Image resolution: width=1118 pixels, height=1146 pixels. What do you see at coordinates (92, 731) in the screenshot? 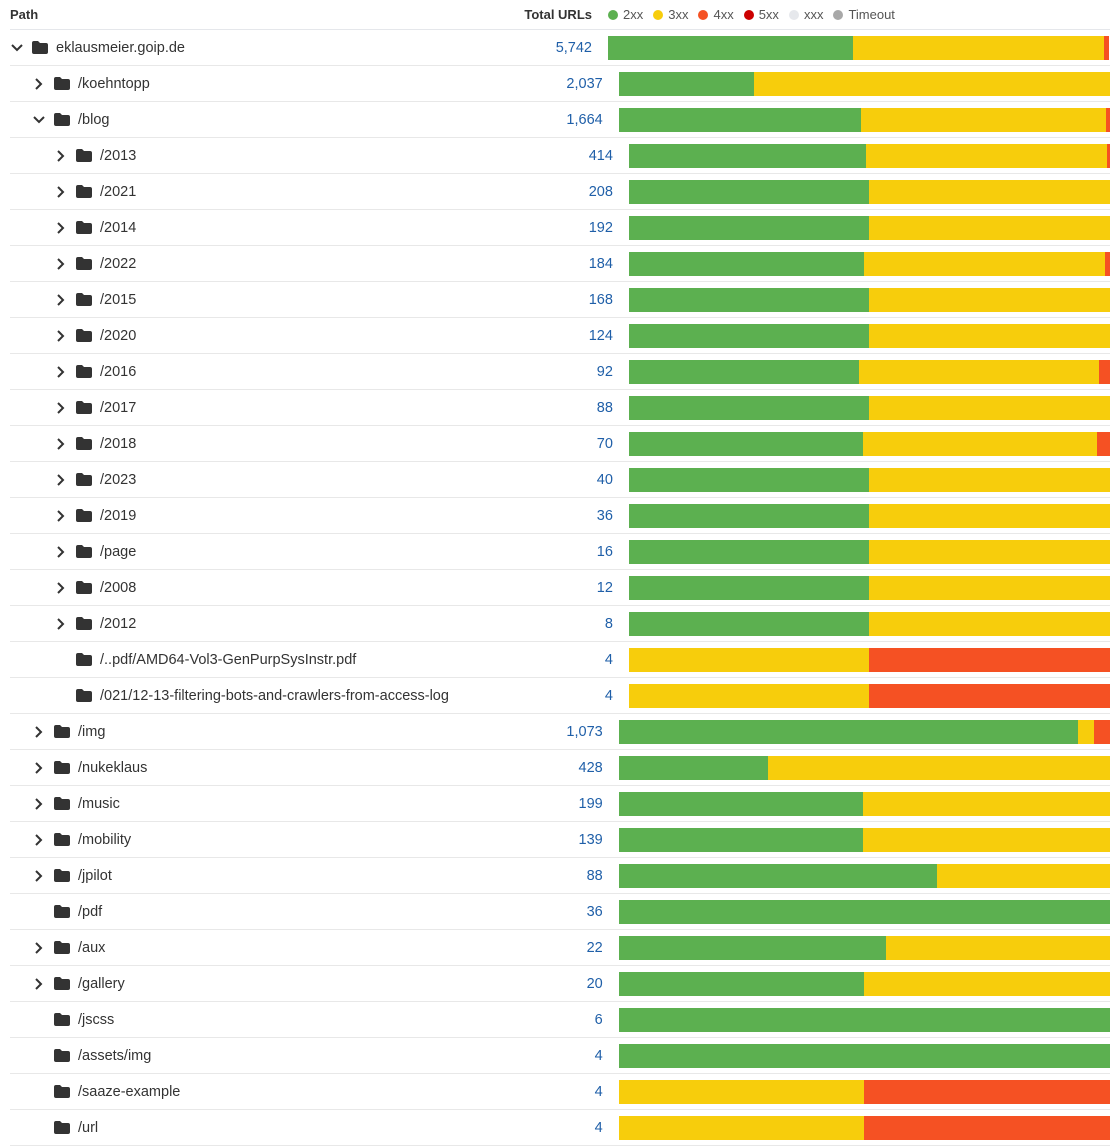
I see `path-label: /img` at bounding box center [92, 731].